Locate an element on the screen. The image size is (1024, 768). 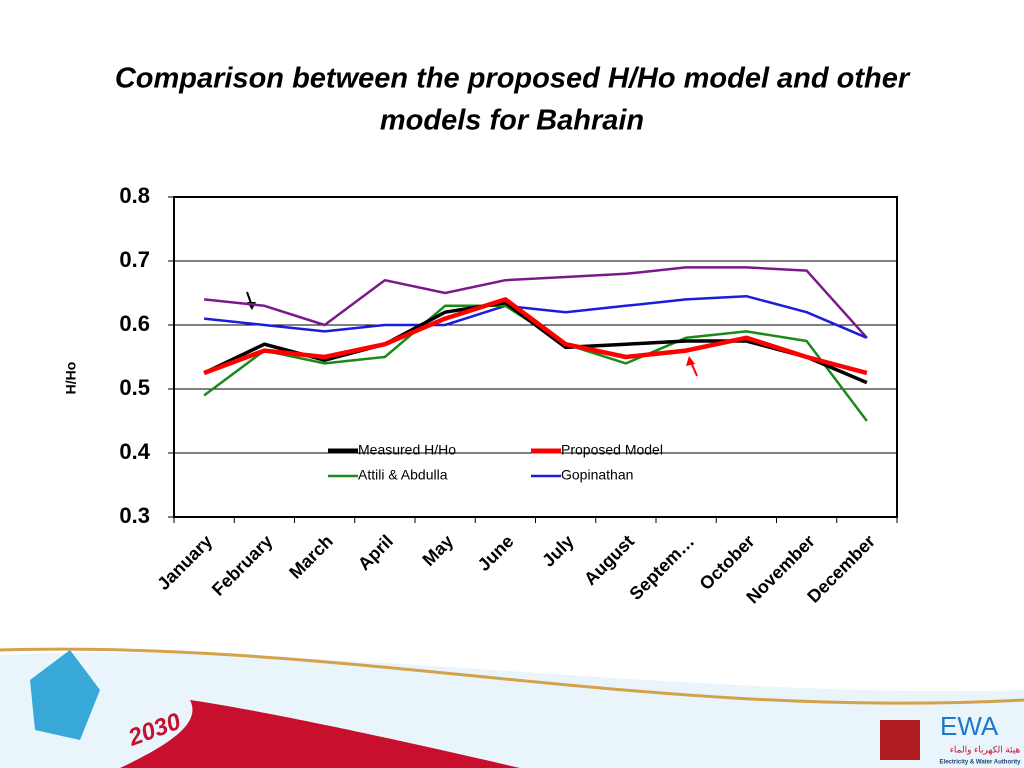
x-tick-label: February is located at coordinates (242, 565).